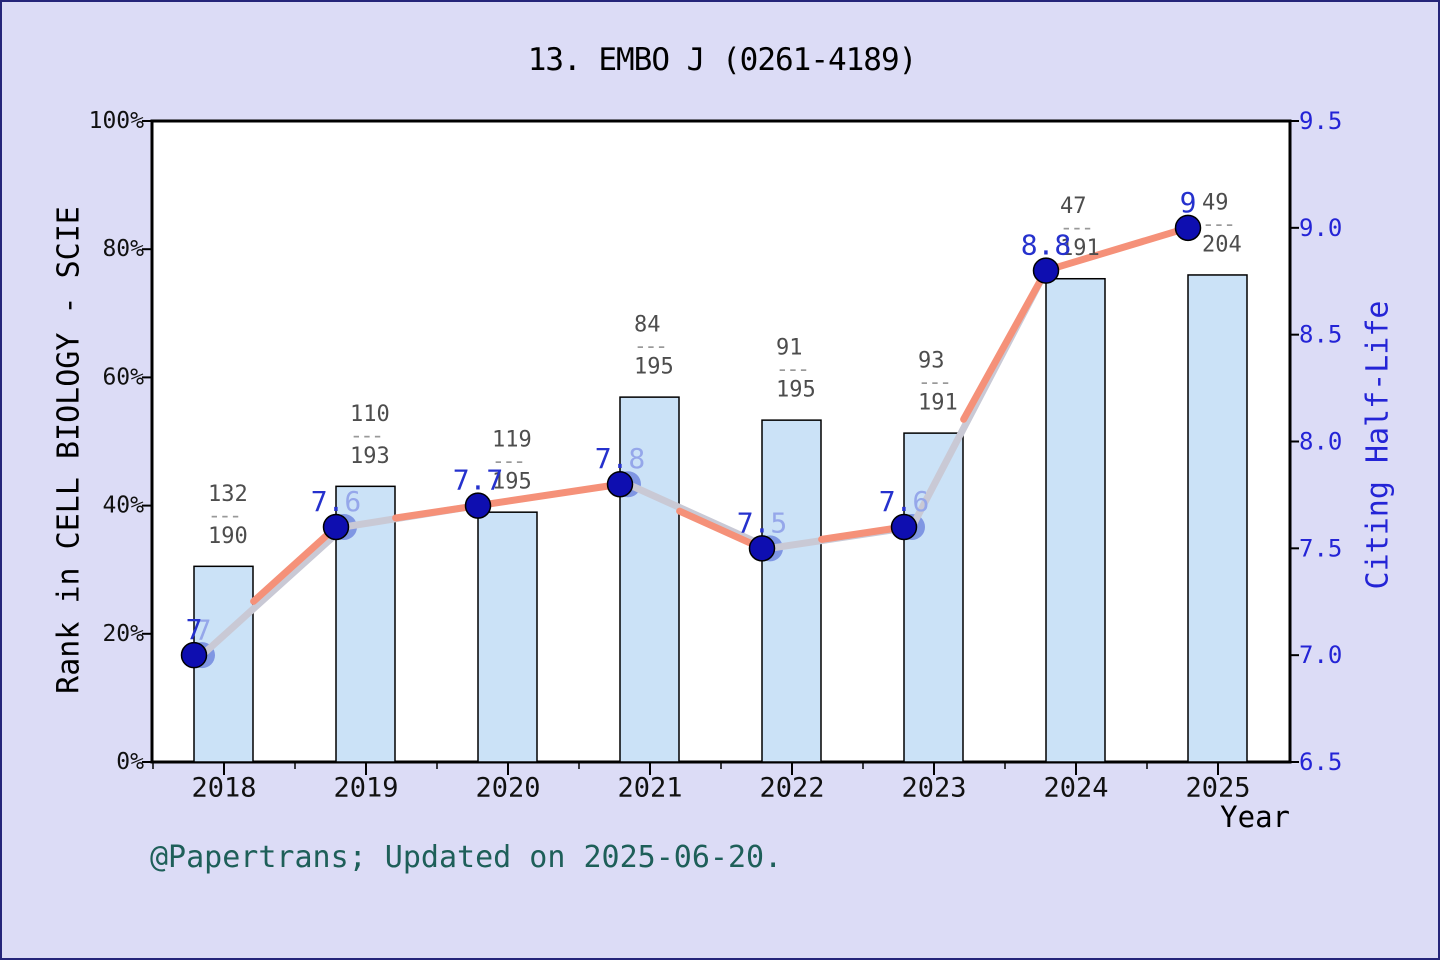 This screenshot has width=1440, height=960. I want to click on fraction-num-2019: 110, so click(370, 414).